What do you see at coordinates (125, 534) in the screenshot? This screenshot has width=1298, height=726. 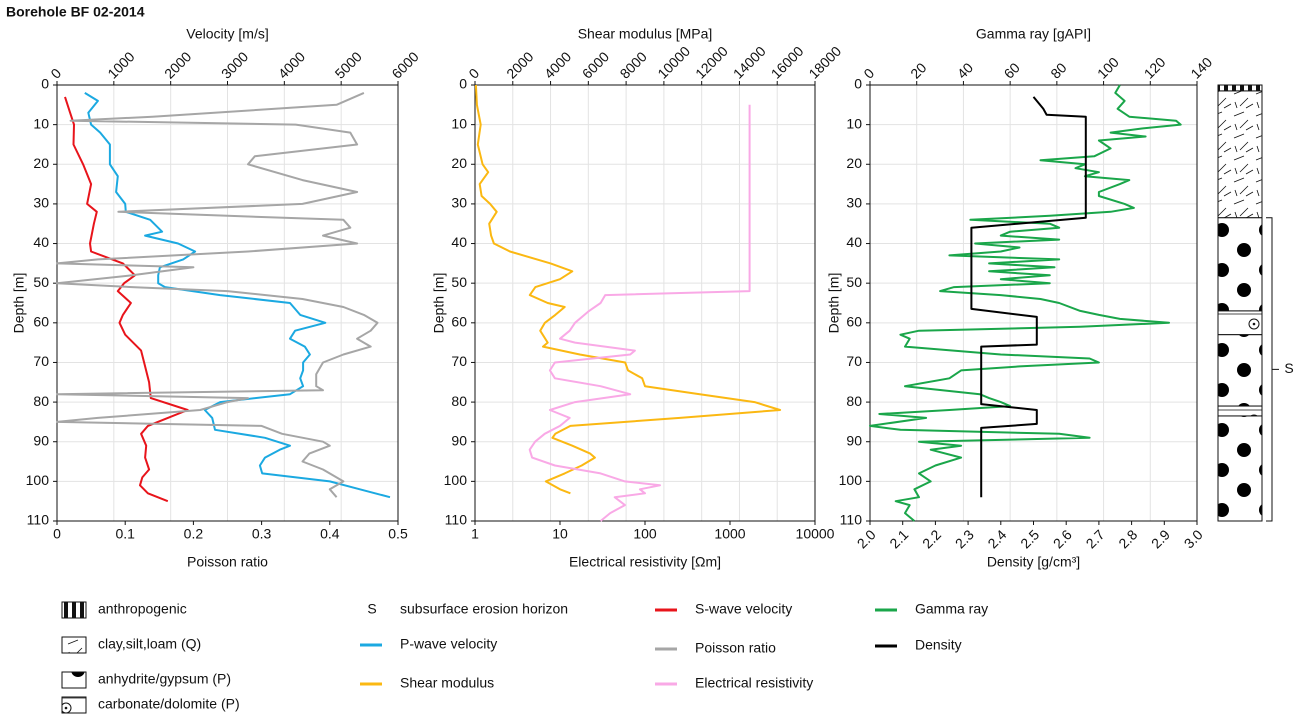 I see `x-tick-label: 0.1` at bounding box center [125, 534].